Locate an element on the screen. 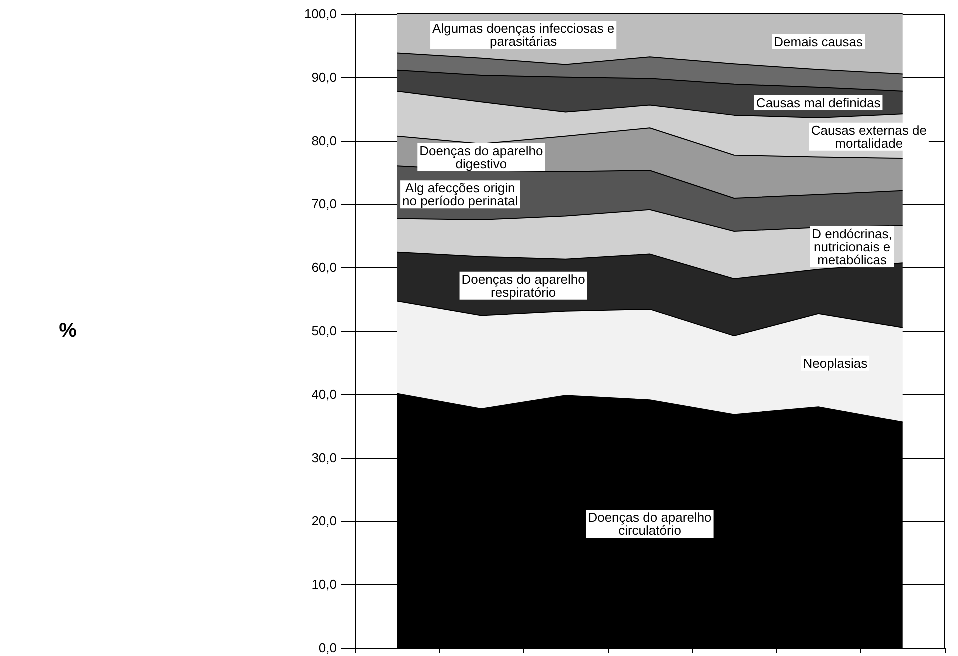 This screenshot has width=958, height=656. series-label: Doenças do aparelho circulatório is located at coordinates (650, 524).